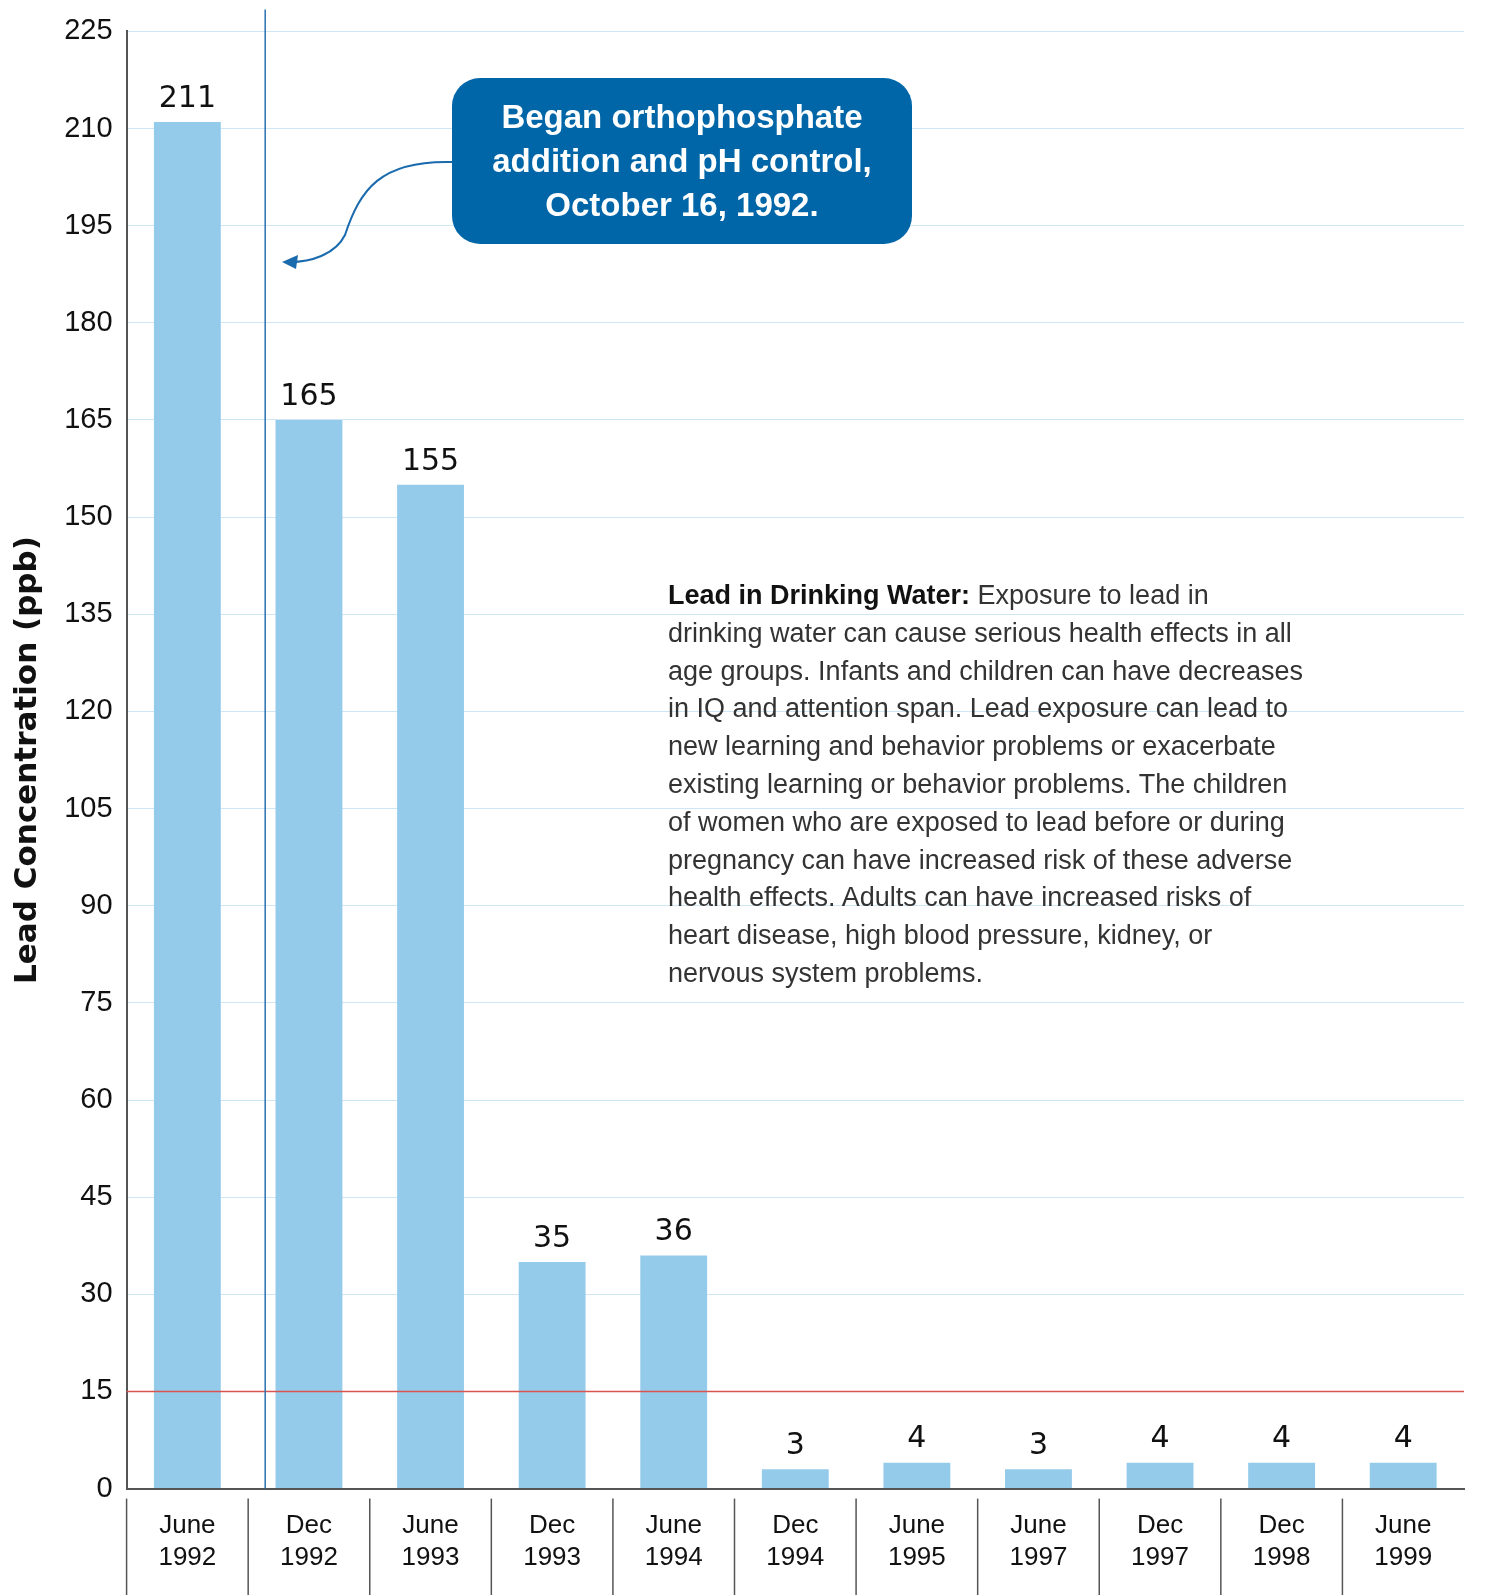  I want to click on x-tick-label: Dec 1997, so click(1160, 1540).